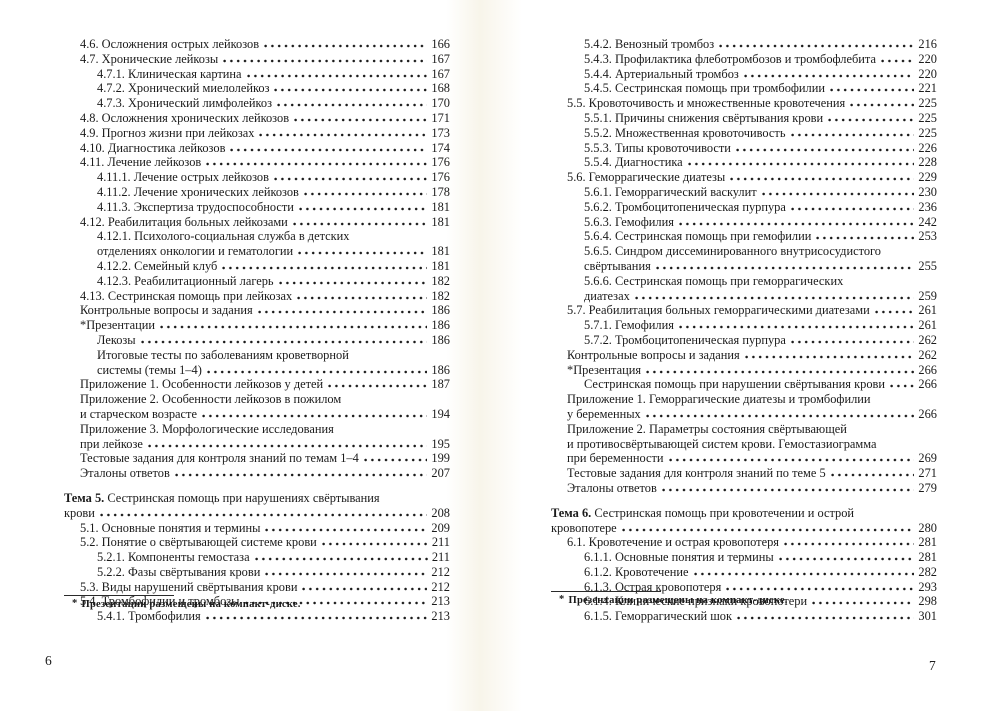 This screenshot has width=1000, height=711. Describe the element at coordinates (927, 147) in the screenshot. I see `toc-page-ref: 226` at that location.